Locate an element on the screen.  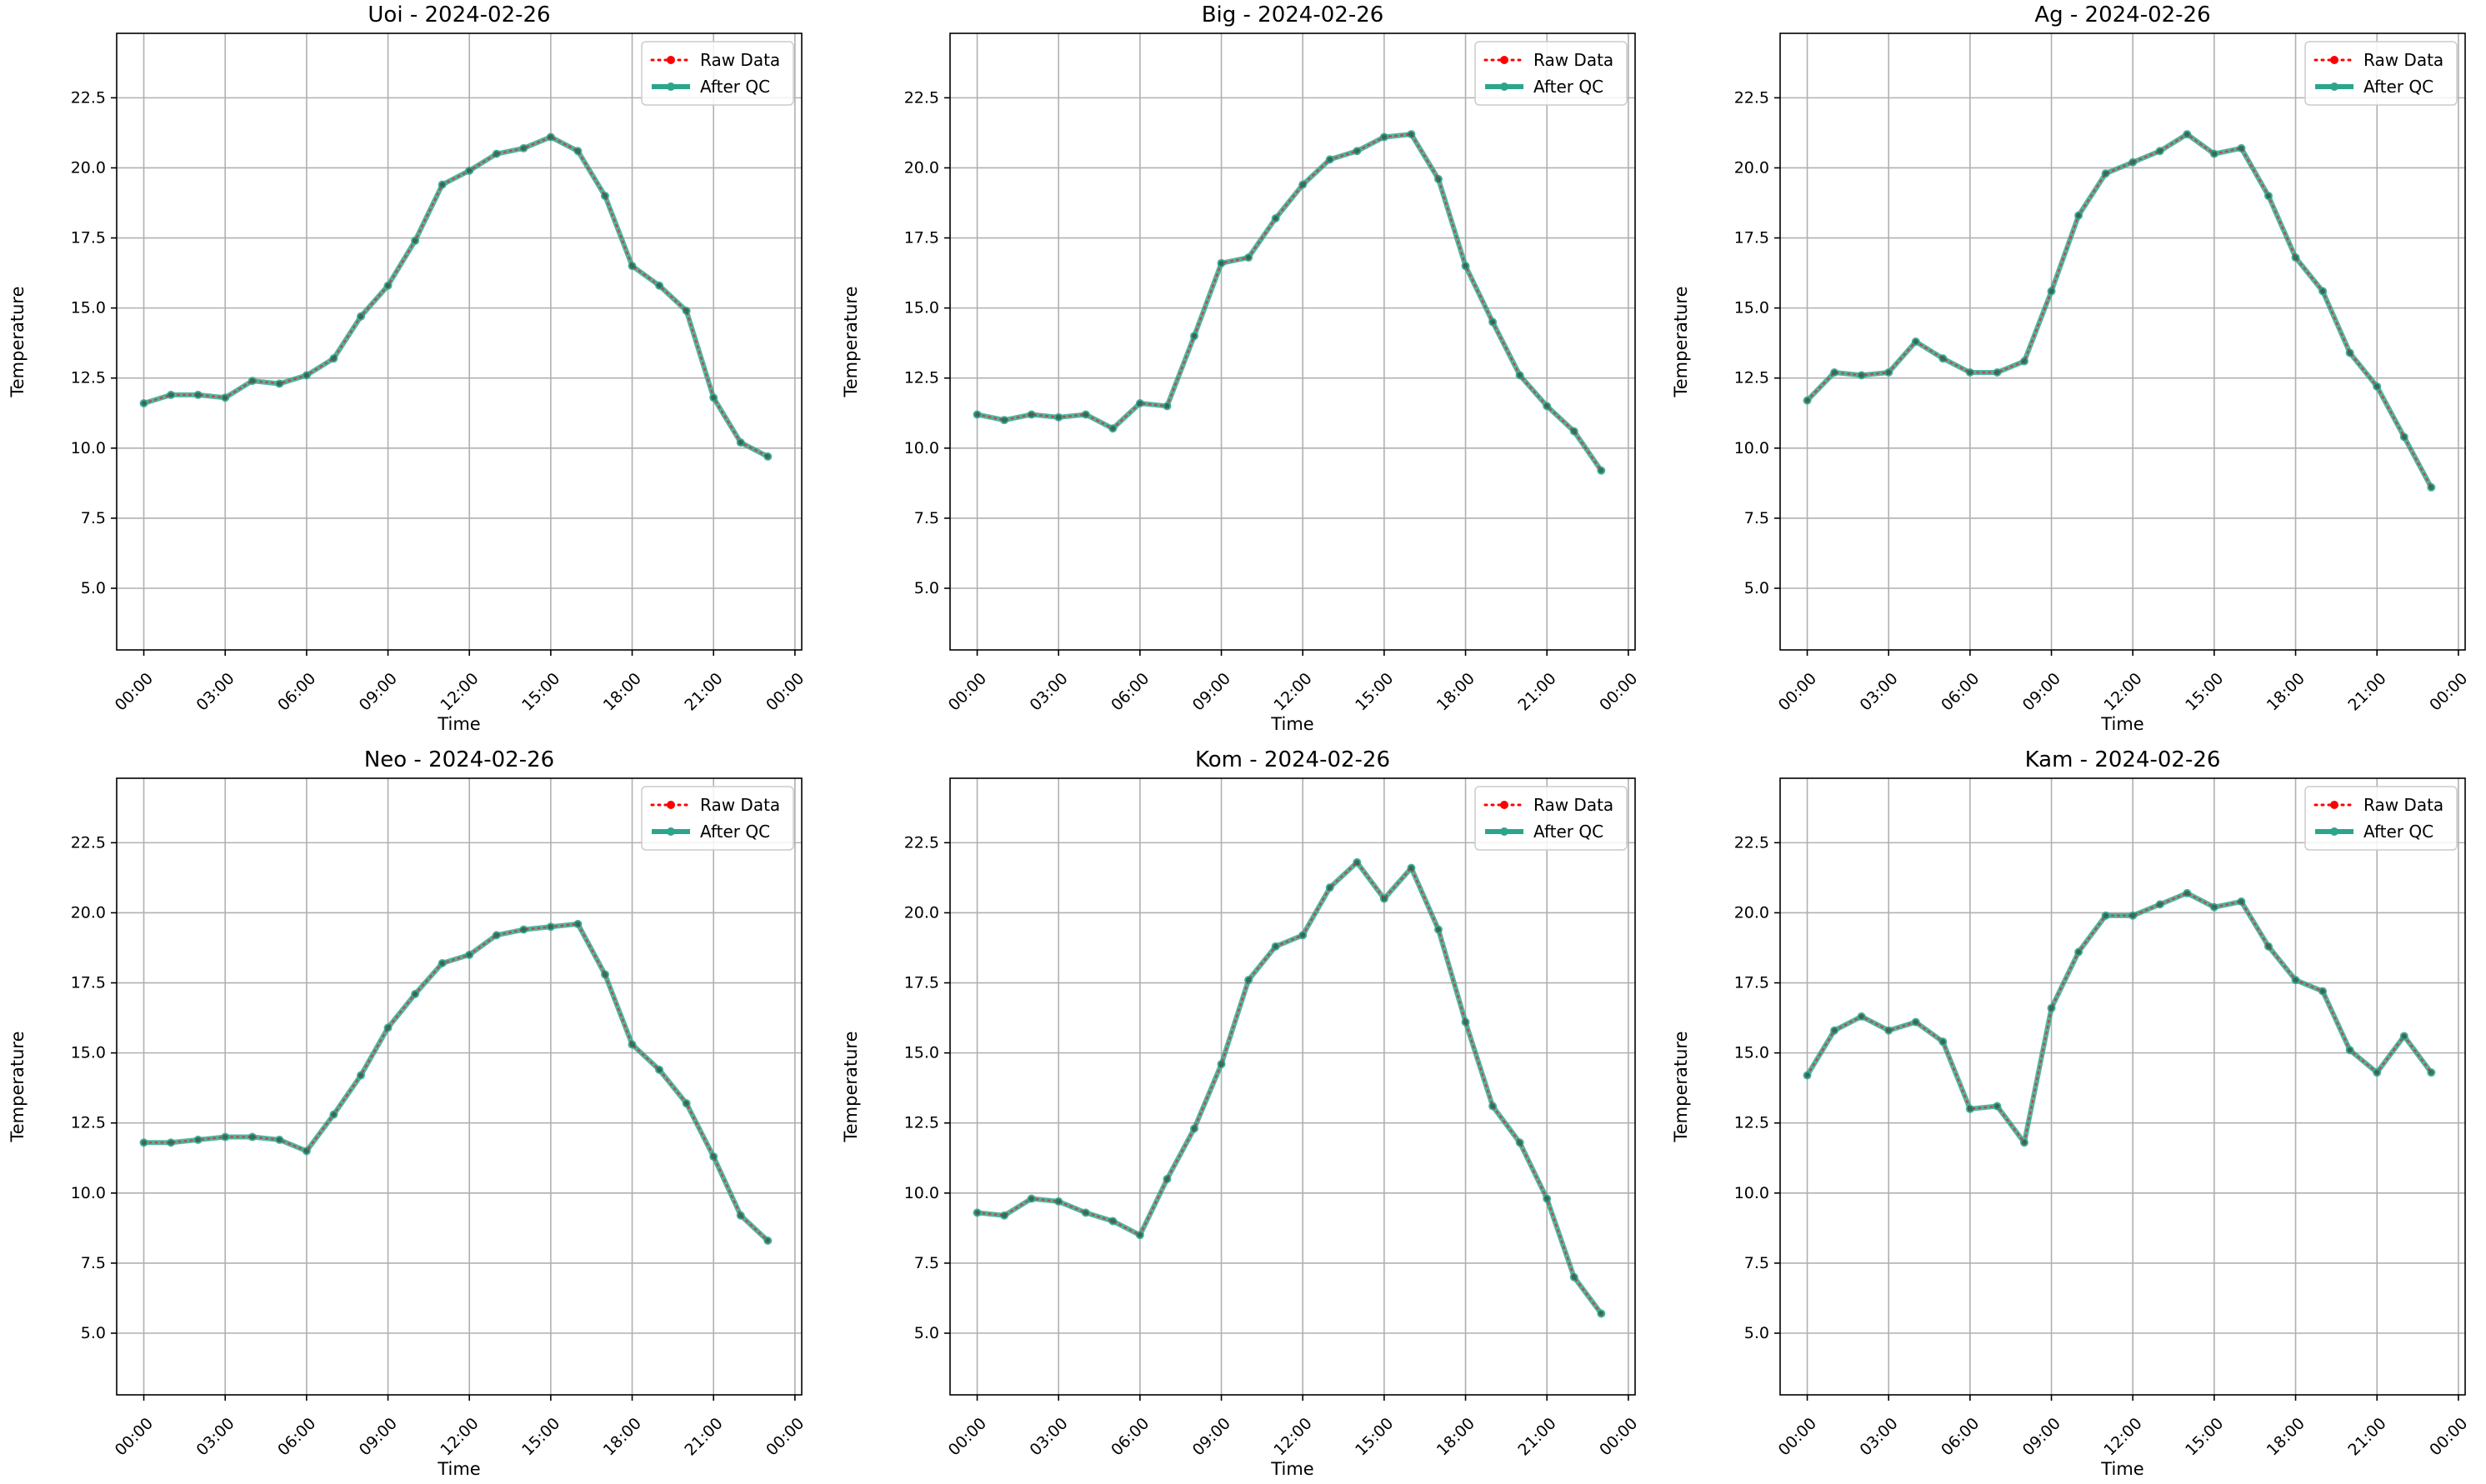
grid-lines is located at coordinates (460, 1086).